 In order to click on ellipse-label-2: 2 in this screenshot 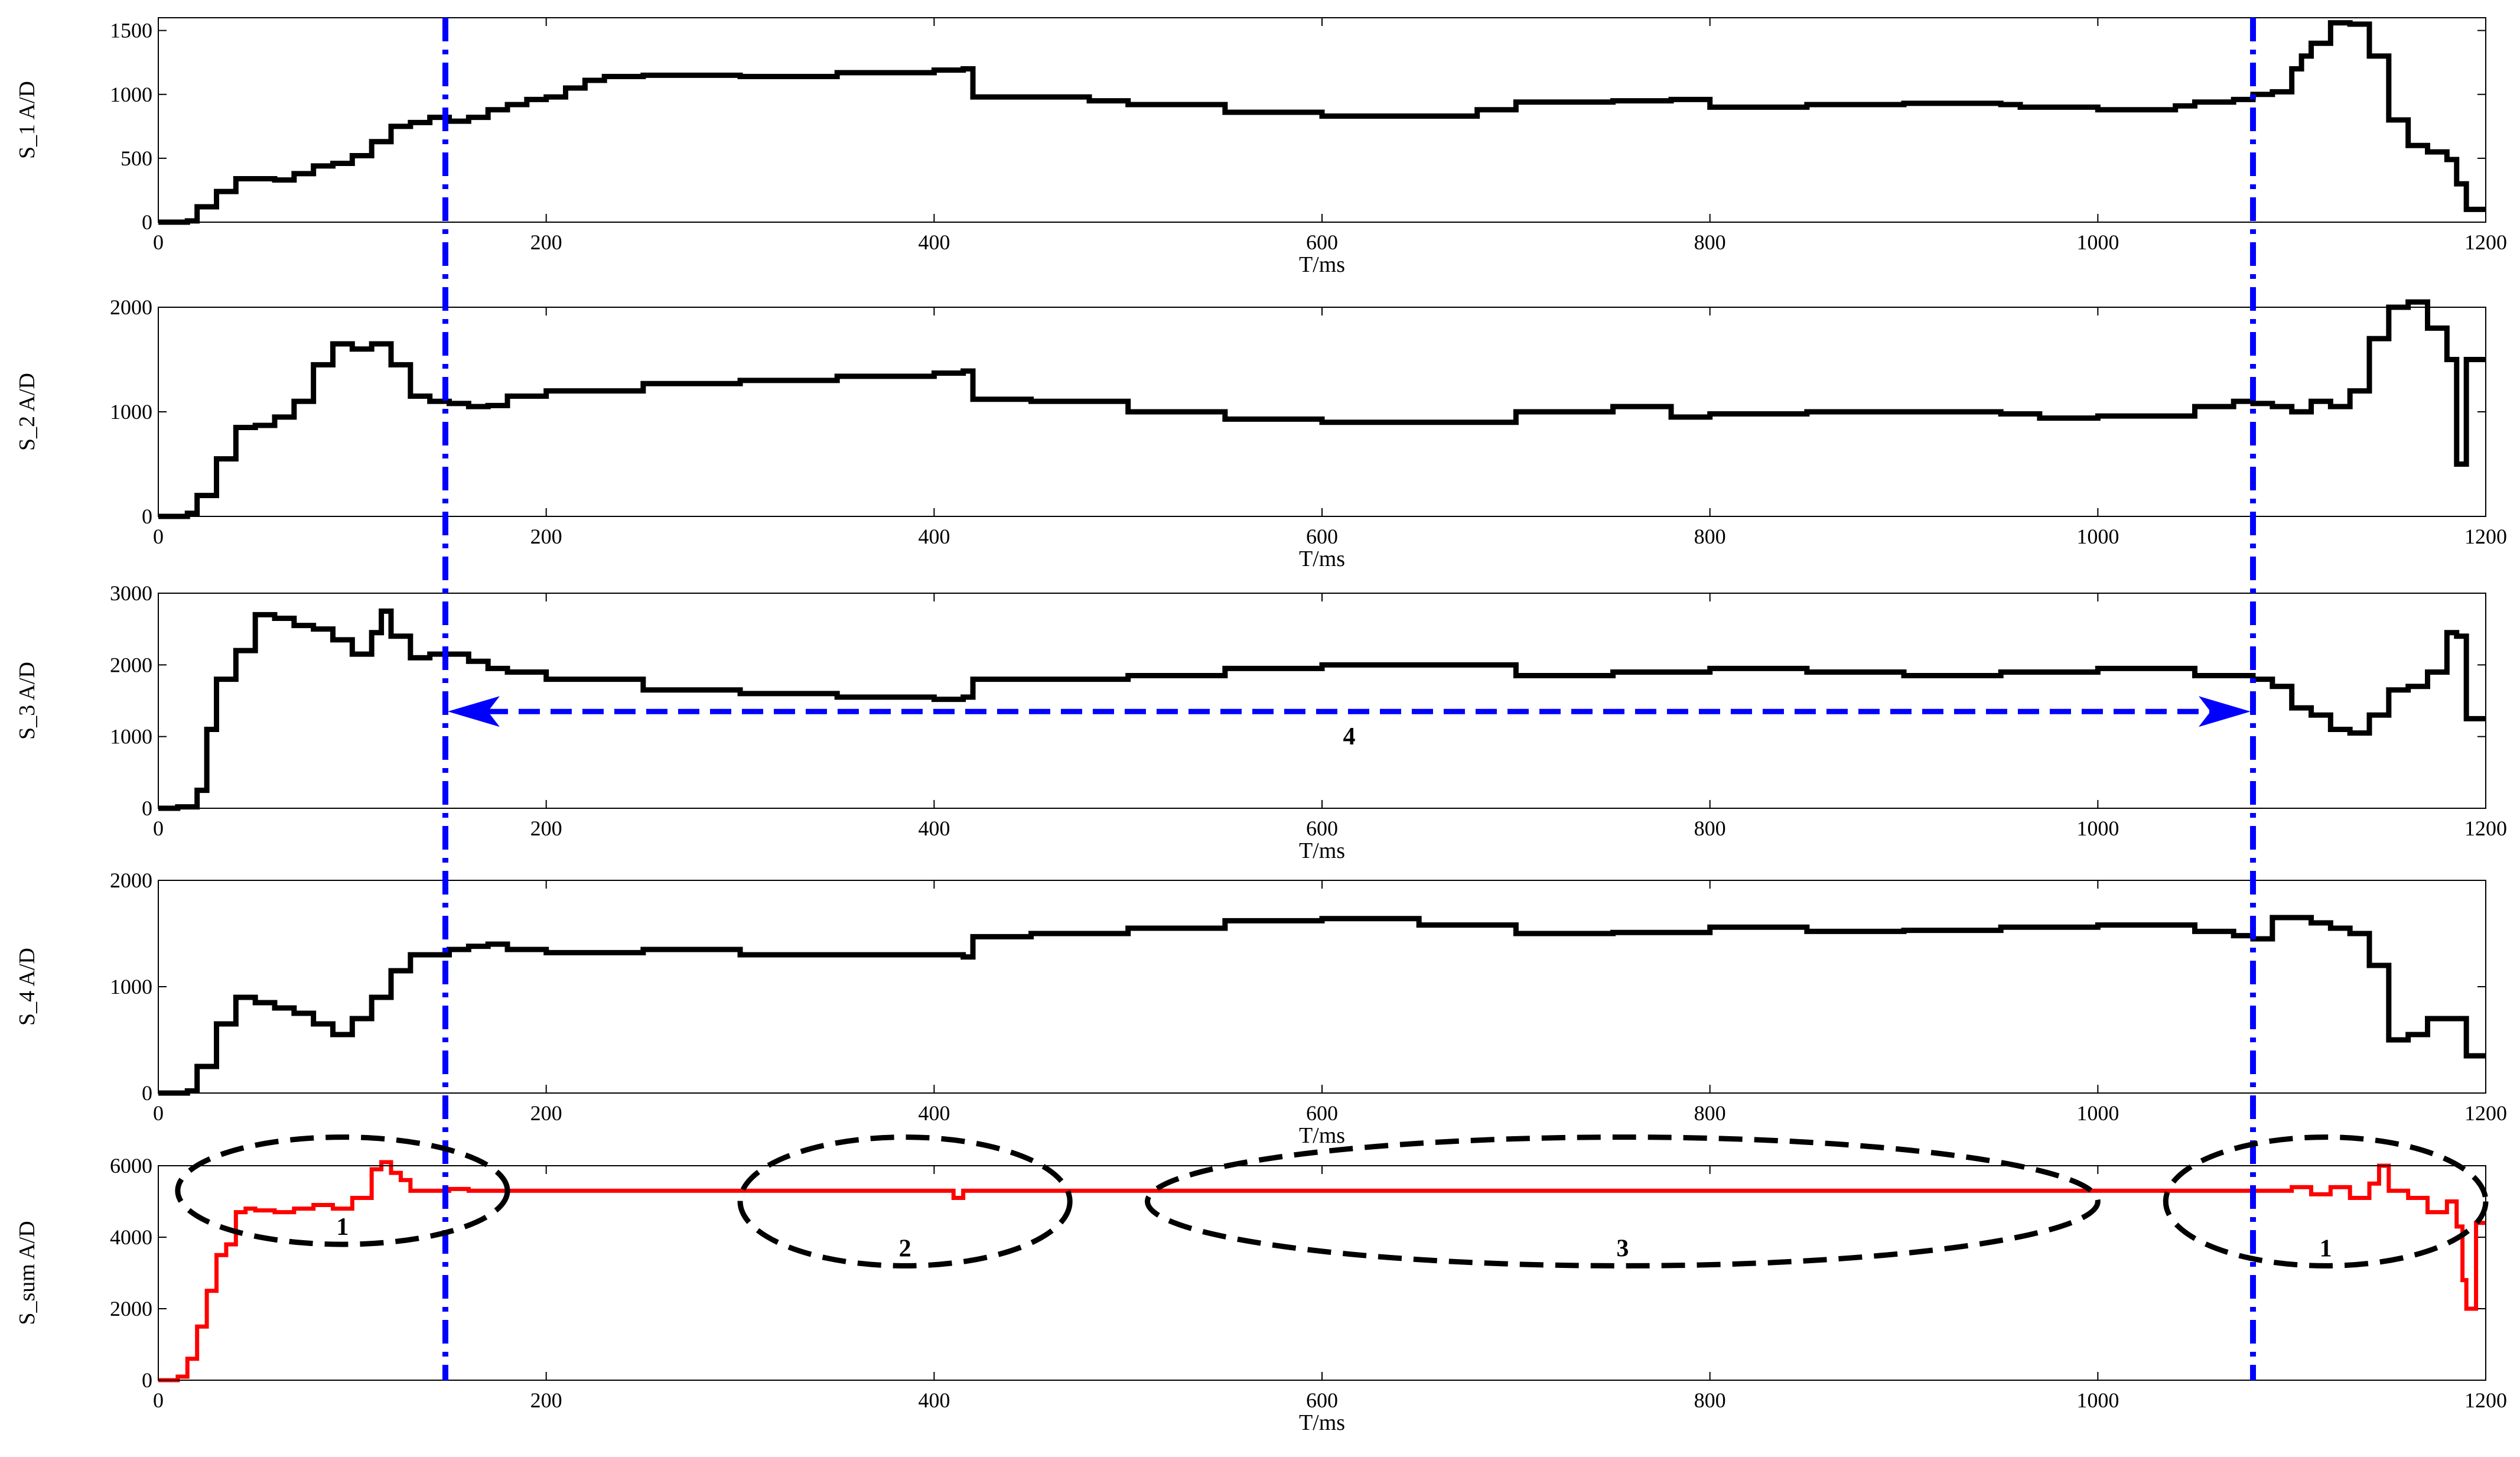, I will do `click(905, 1249)`.